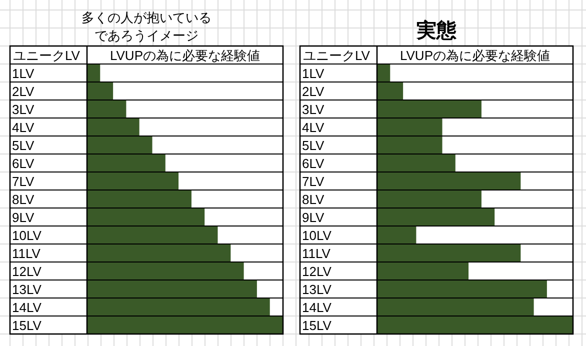  Describe the element at coordinates (437, 30) in the screenshot. I see `chart-title: 実態` at that location.